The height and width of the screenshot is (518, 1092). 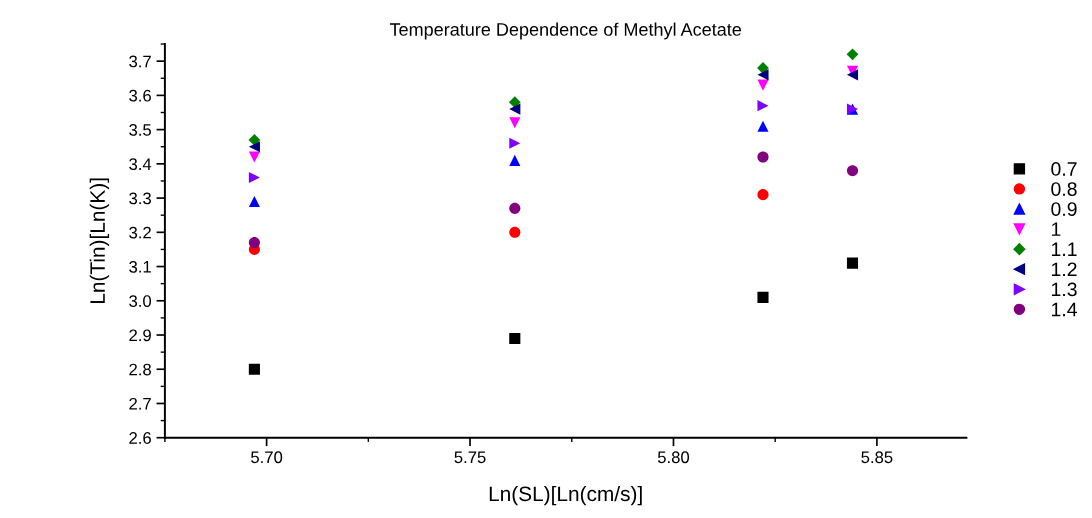 What do you see at coordinates (140, 130) in the screenshot?
I see `y-tick-label: 3.5` at bounding box center [140, 130].